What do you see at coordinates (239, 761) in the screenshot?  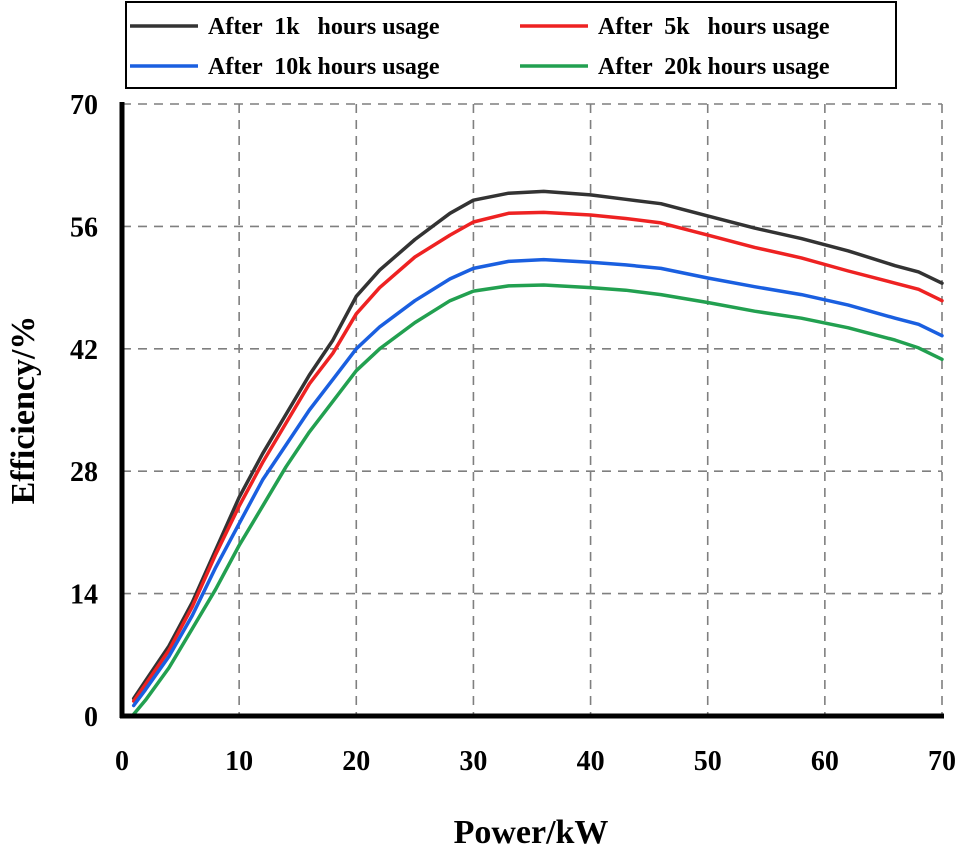 I see `x-tick-label-1: 10` at bounding box center [239, 761].